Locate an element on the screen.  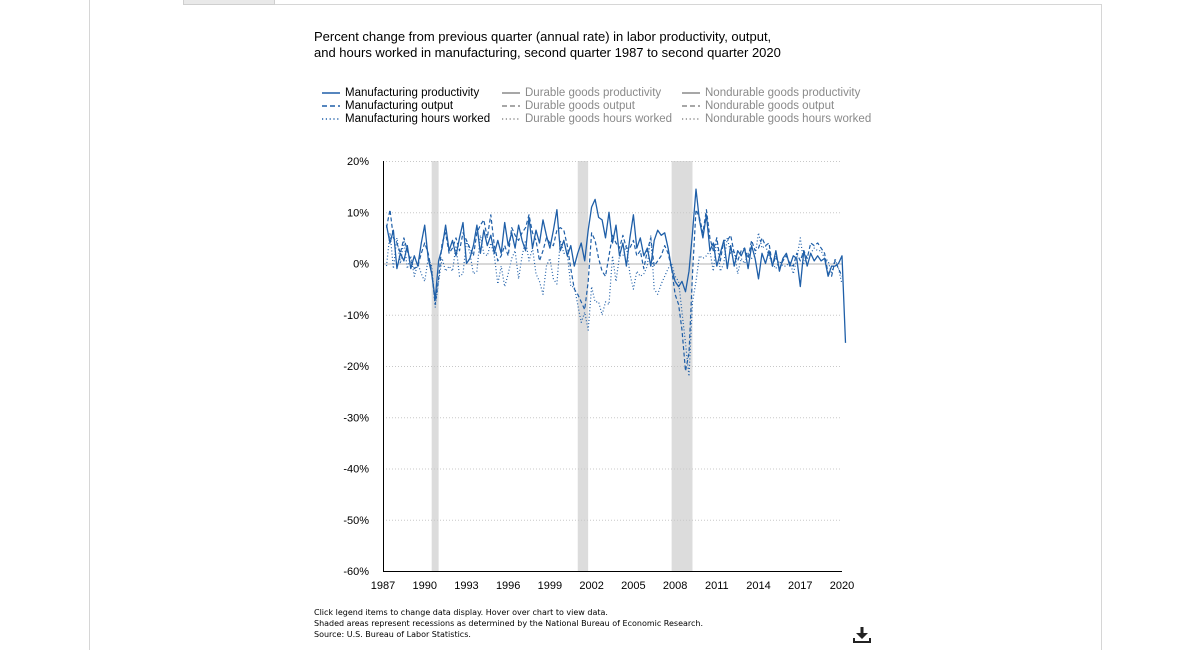
panel-right-border is located at coordinates (1101, 327).